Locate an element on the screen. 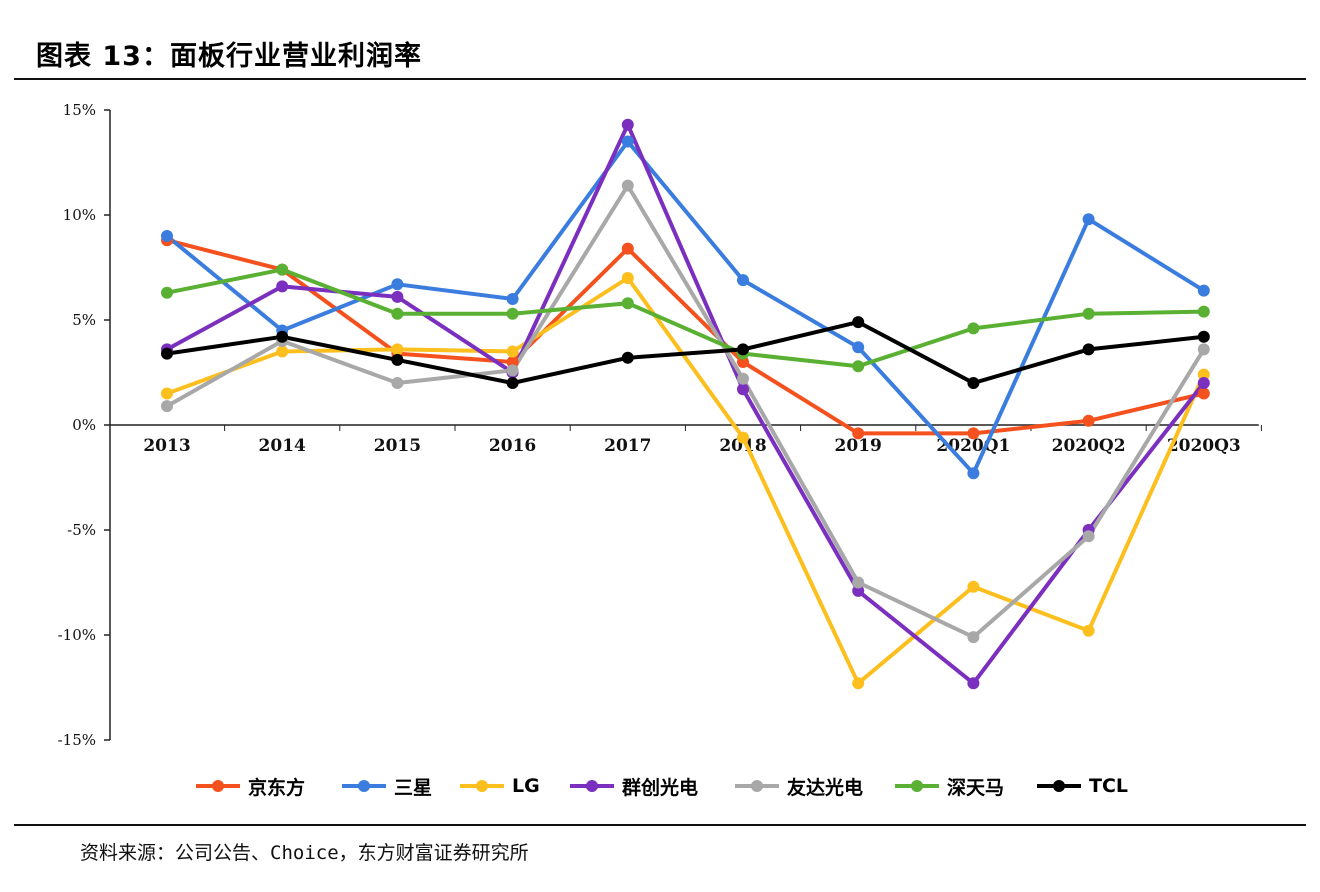  legend-label: 友达光电 is located at coordinates (825, 787).